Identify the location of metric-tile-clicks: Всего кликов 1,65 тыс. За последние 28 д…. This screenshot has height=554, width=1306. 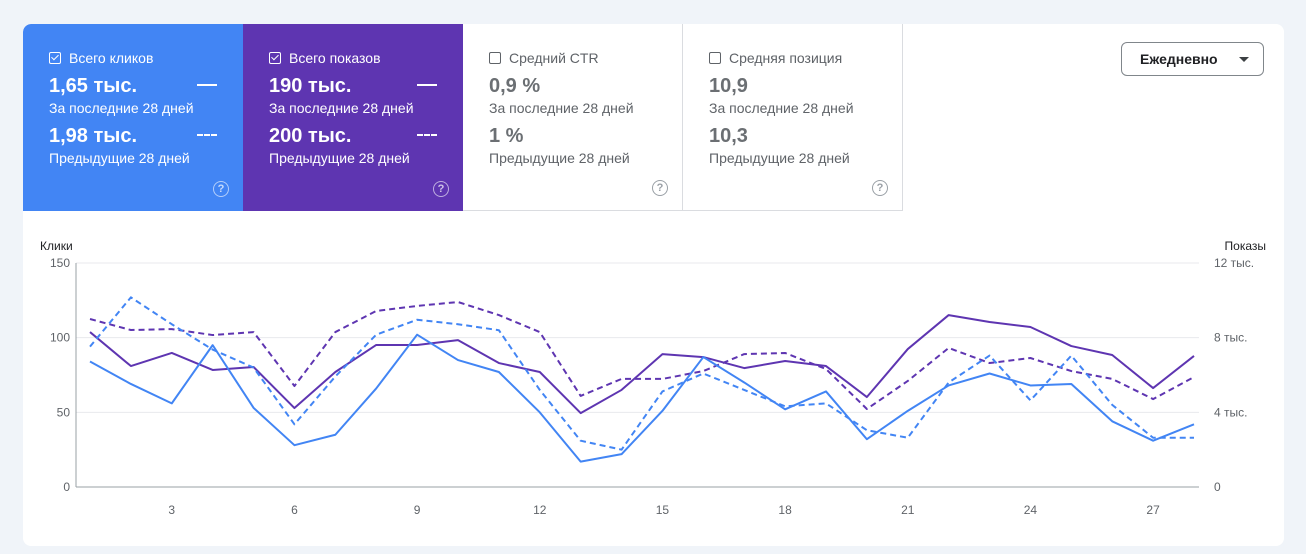
(133, 117).